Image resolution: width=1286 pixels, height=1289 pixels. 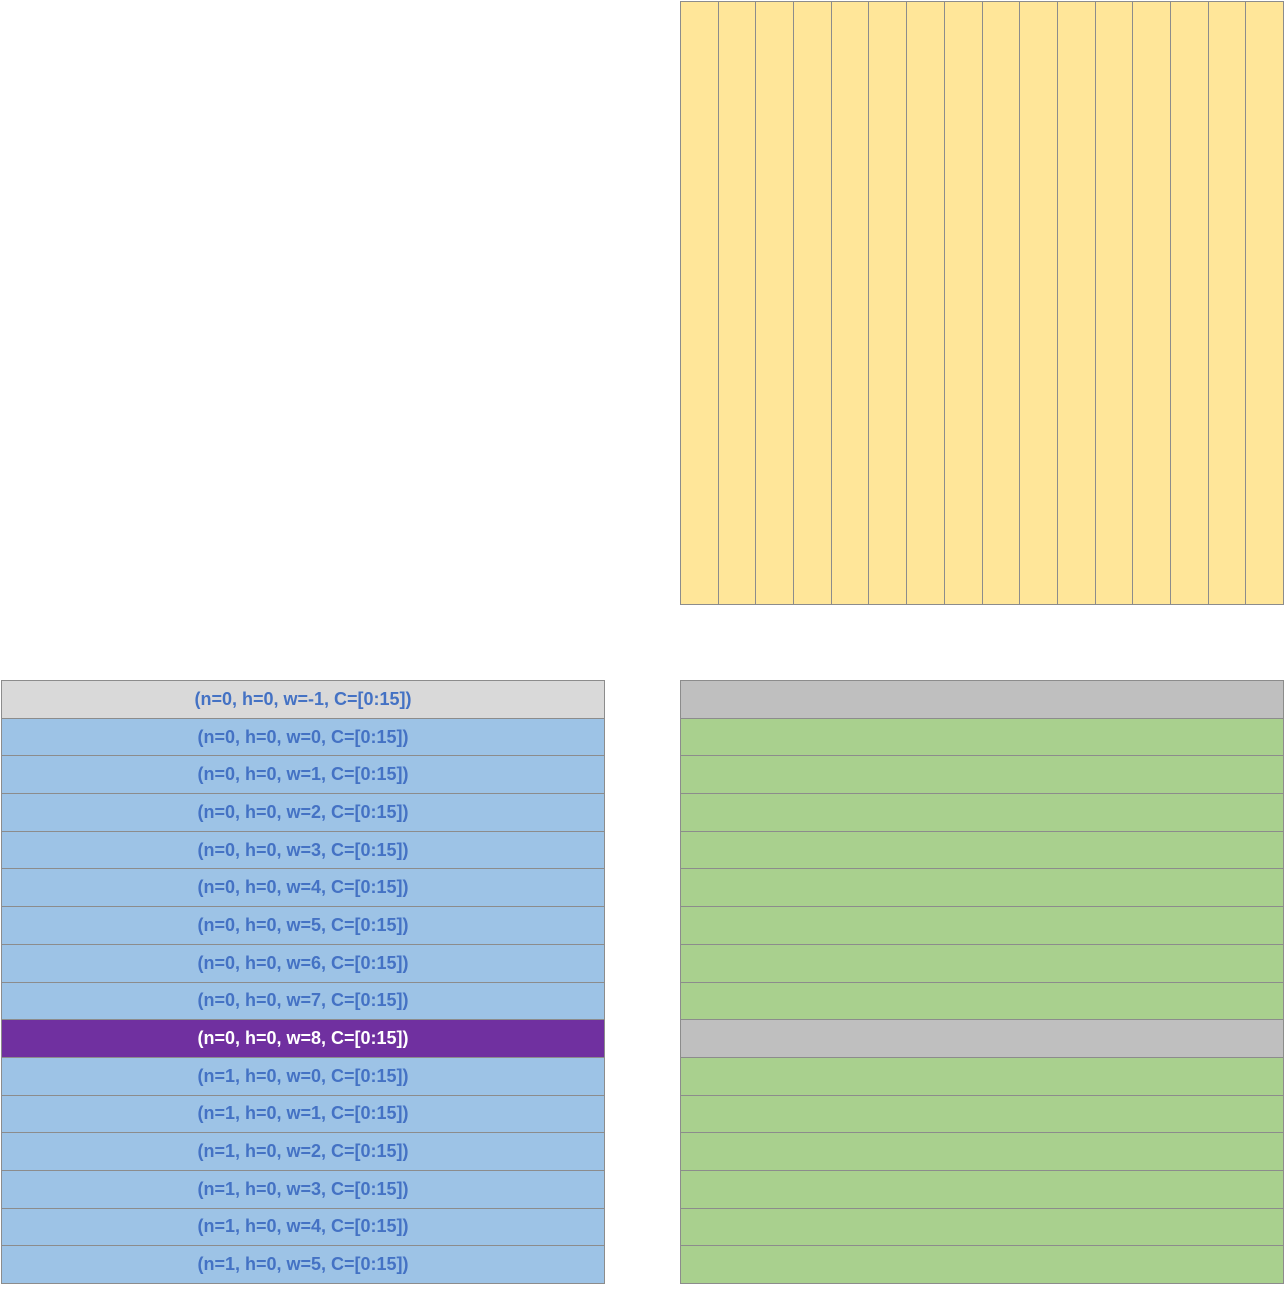 What do you see at coordinates (303, 888) in the screenshot?
I see `data-row: (n=0, h=0, w=4, C=[0:15])` at bounding box center [303, 888].